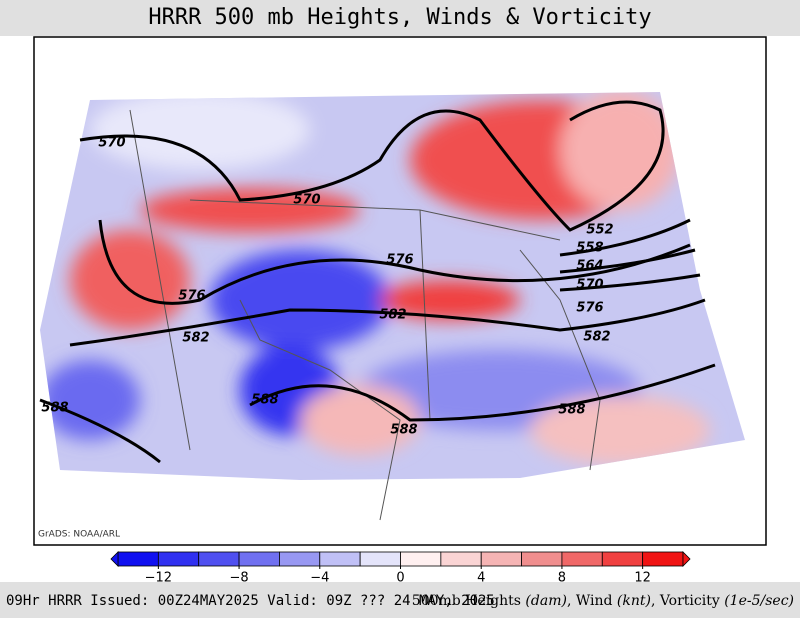 This screenshot has width=800, height=618. Describe the element at coordinates (599, 230) in the screenshot. I see `contour-label: 552` at that location.